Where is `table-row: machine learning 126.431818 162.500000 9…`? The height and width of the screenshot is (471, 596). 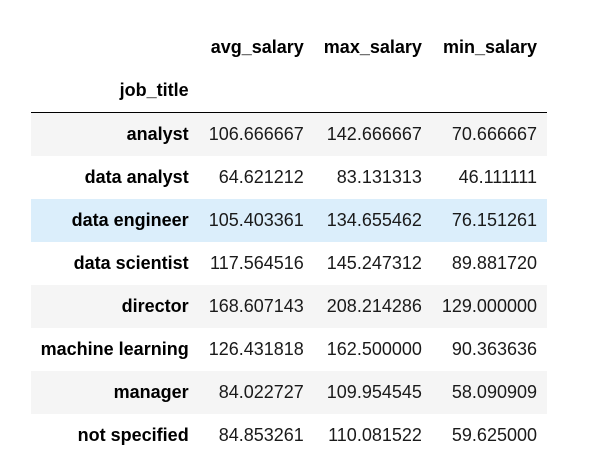
table-row: machine learning 126.431818 162.500000 9… is located at coordinates (288, 349).